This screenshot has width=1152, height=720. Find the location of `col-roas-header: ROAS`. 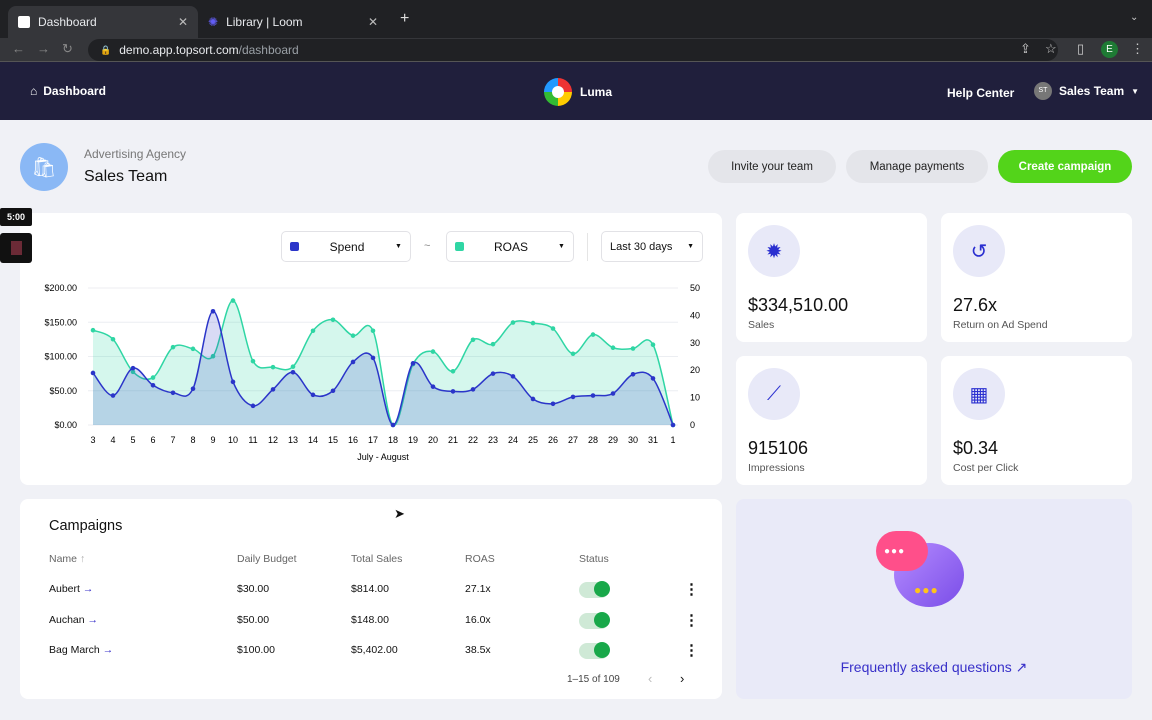

col-roas-header: ROAS is located at coordinates (480, 559).